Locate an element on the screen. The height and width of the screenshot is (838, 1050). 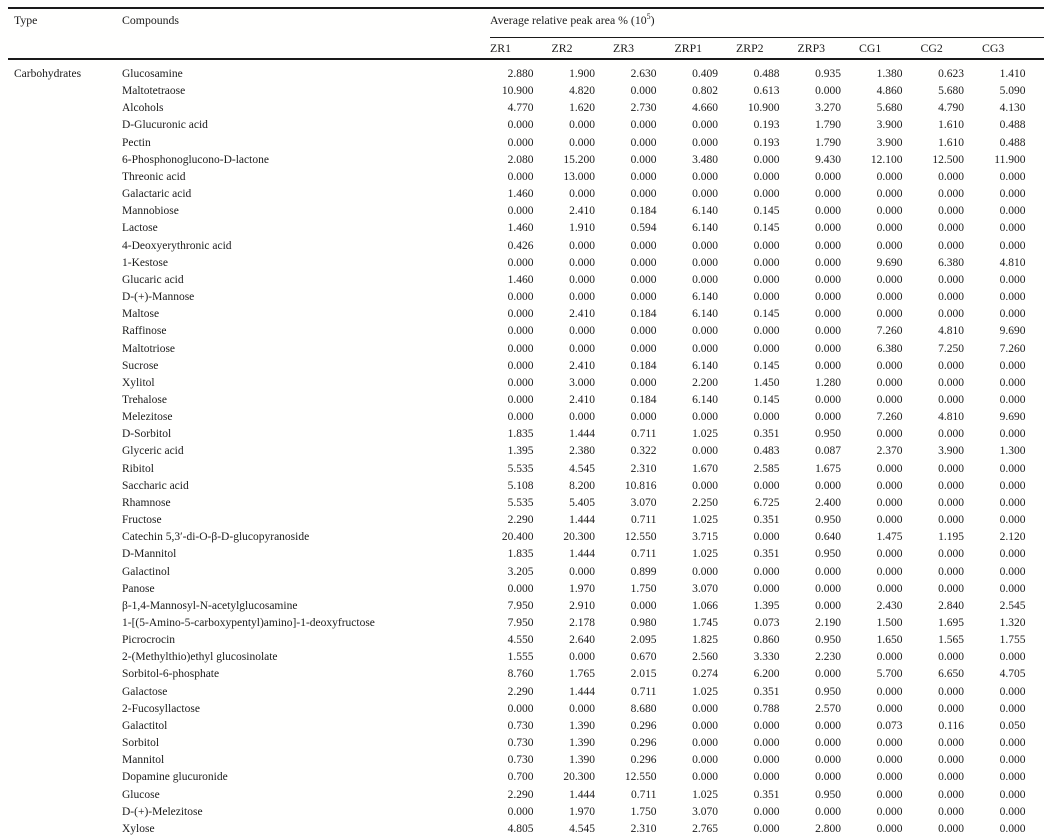
column-header-type: Type is located at coordinates (26, 20).